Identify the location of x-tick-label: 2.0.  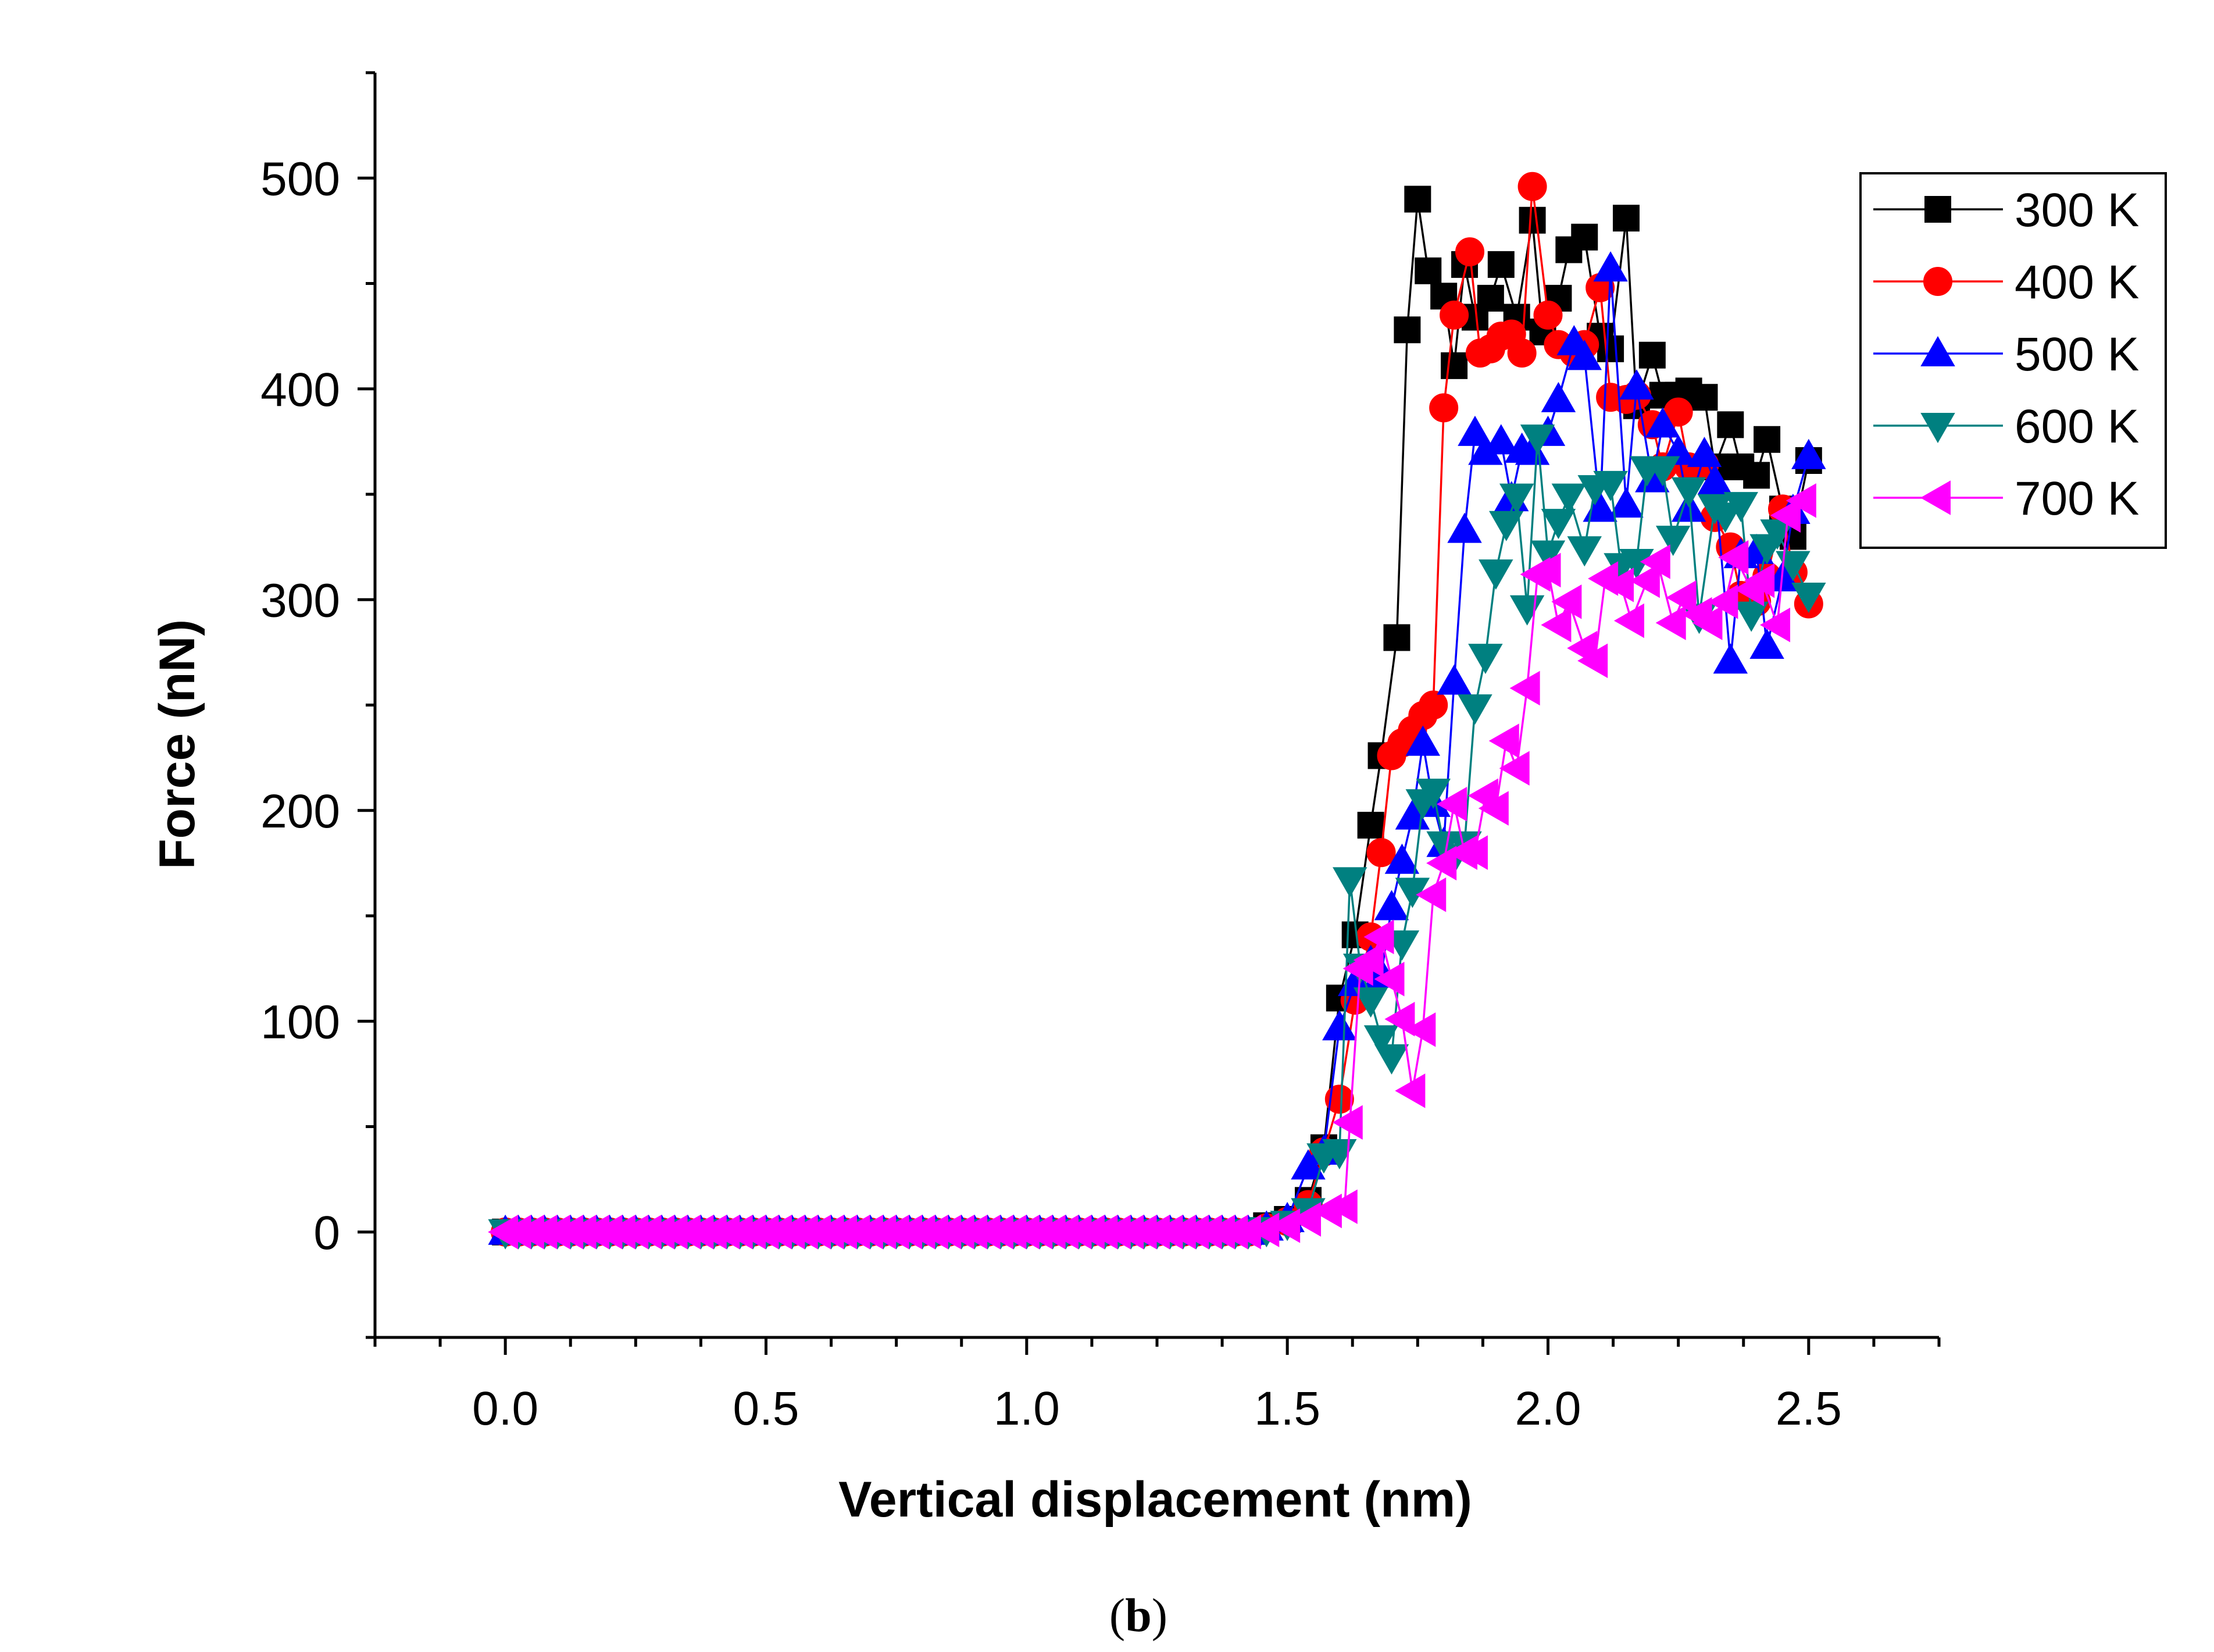
(1548, 1408).